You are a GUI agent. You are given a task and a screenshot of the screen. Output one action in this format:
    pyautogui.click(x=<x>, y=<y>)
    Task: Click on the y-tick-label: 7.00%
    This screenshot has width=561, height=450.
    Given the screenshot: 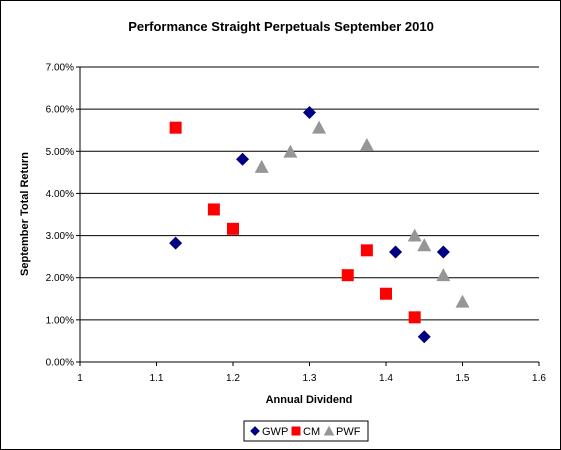 What is the action you would take?
    pyautogui.click(x=60, y=68)
    